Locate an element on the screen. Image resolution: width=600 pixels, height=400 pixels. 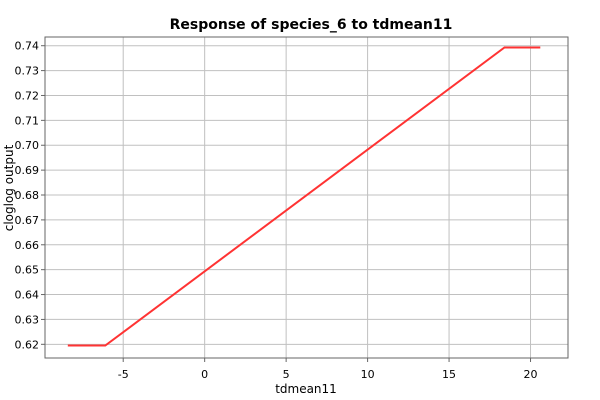
x-tick-label: -5 is located at coordinates (123, 374).